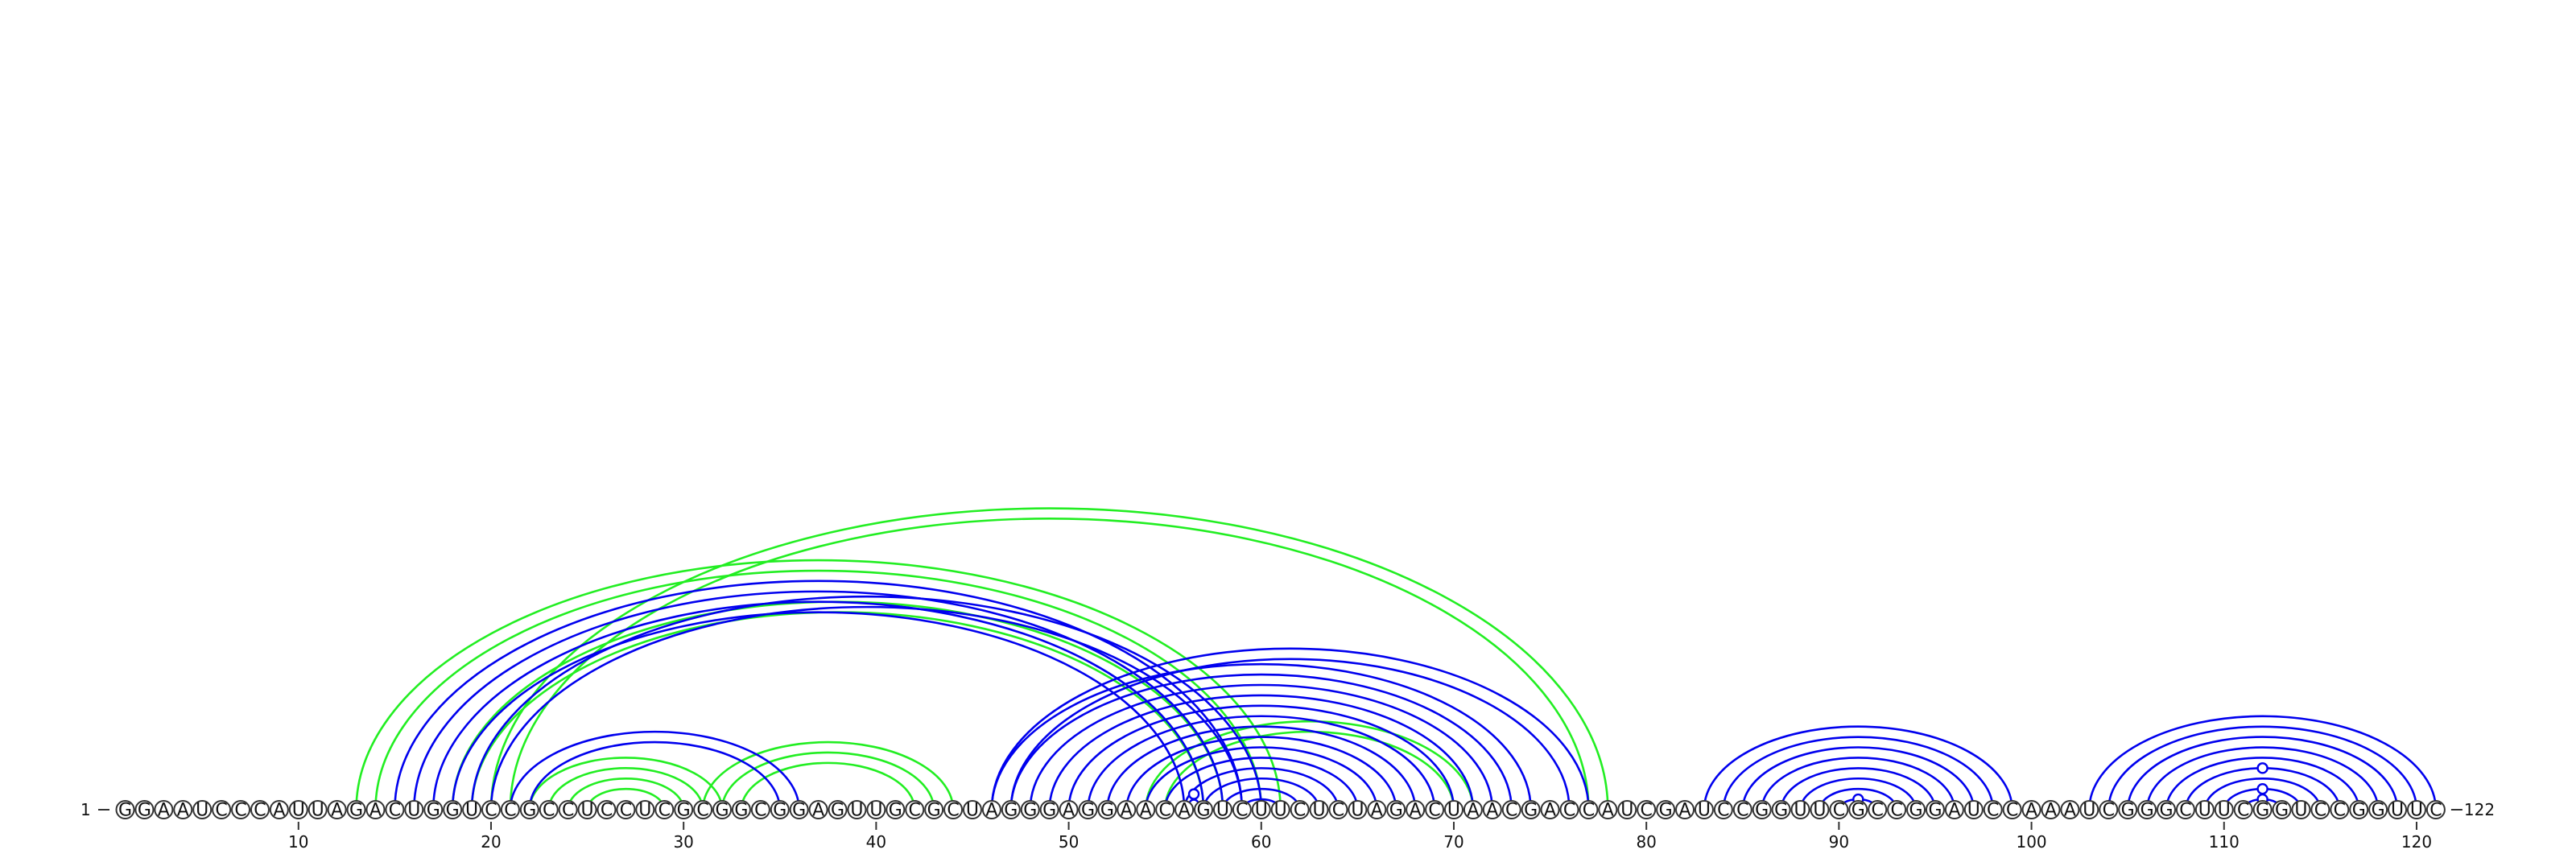 The height and width of the screenshot is (858, 2576). Describe the element at coordinates (2416, 842) in the screenshot. I see `tick-label: 120` at that location.